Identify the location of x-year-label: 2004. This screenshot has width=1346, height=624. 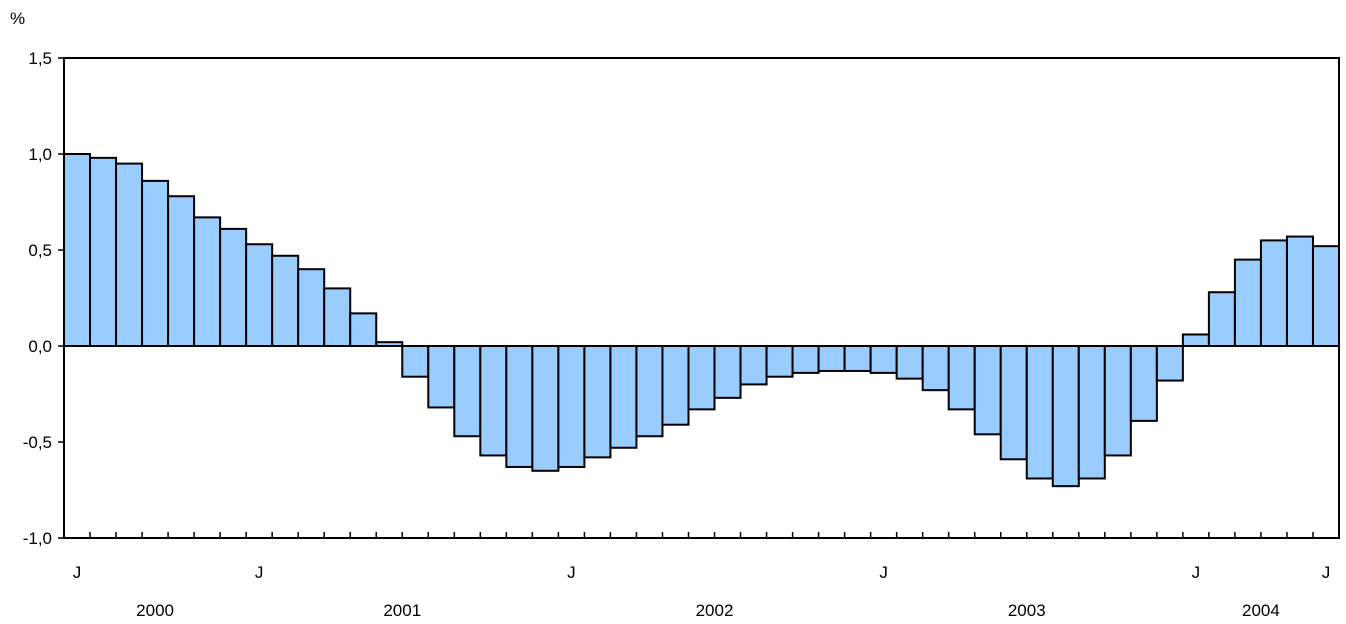
(1261, 610).